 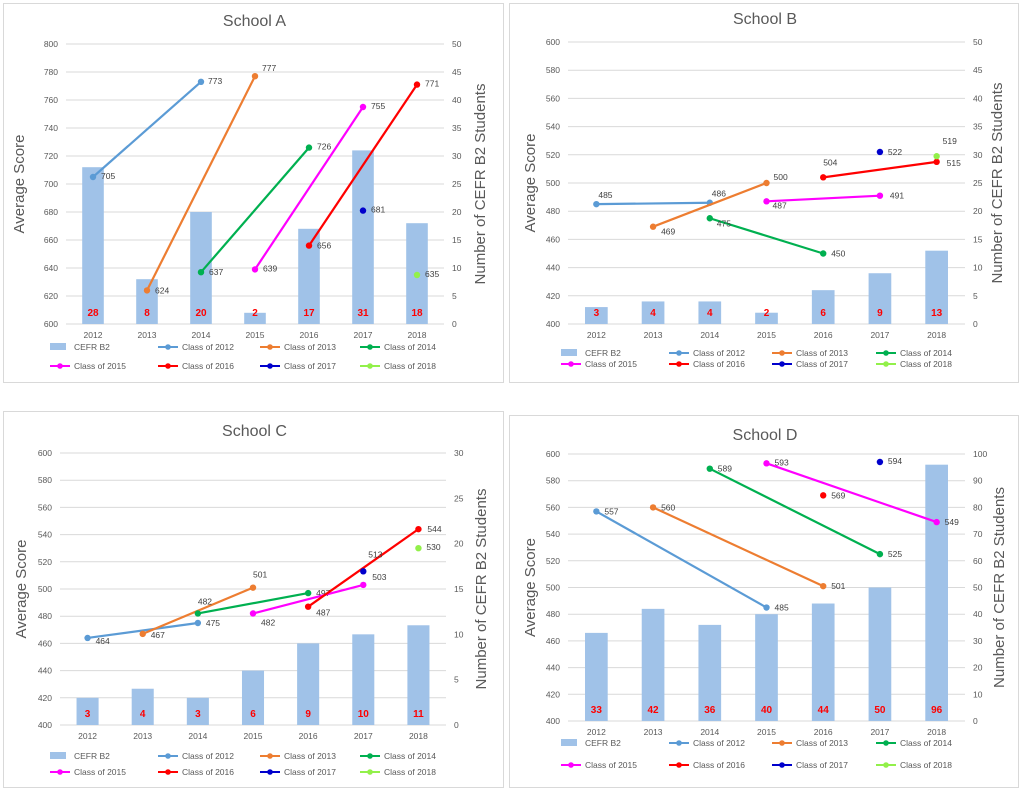 What do you see at coordinates (838, 254) in the screenshot?
I see `data-label: 450` at bounding box center [838, 254].